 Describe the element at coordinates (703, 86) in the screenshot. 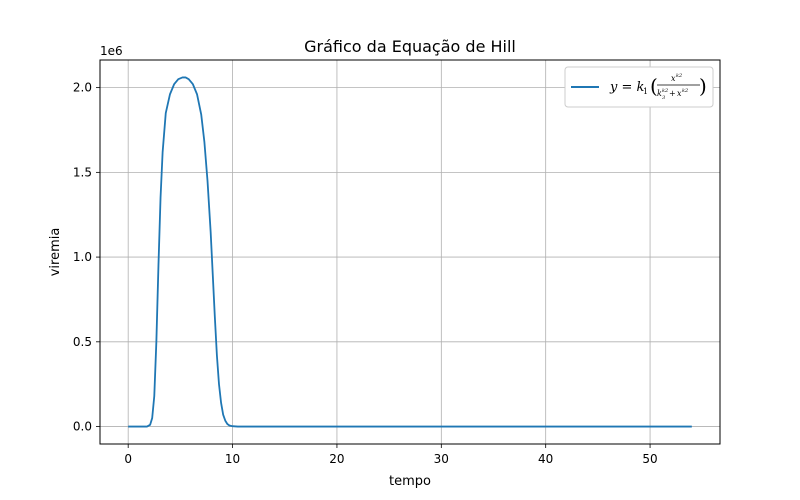

I see `legend-label-paren-close: )` at that location.